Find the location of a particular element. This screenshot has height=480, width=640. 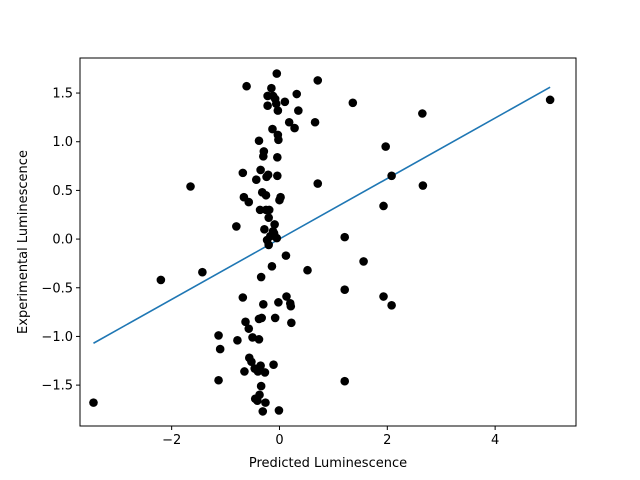

y-tick-label: −0.5 is located at coordinates (57, 288).